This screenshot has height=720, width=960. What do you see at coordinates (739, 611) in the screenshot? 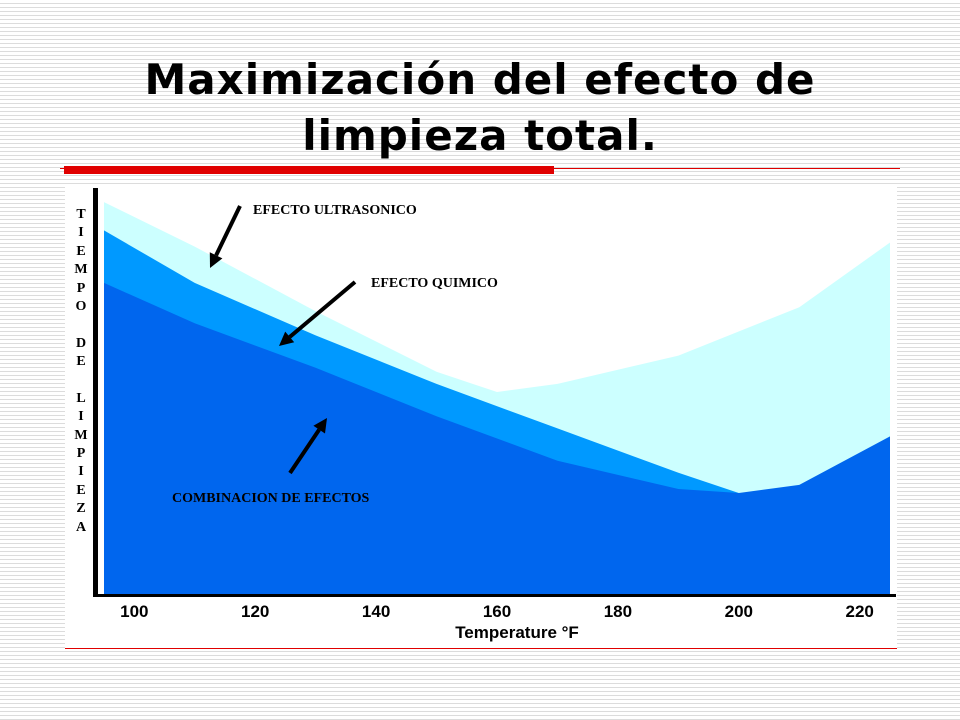
I see `x-tick-label-200: 200` at bounding box center [739, 611].